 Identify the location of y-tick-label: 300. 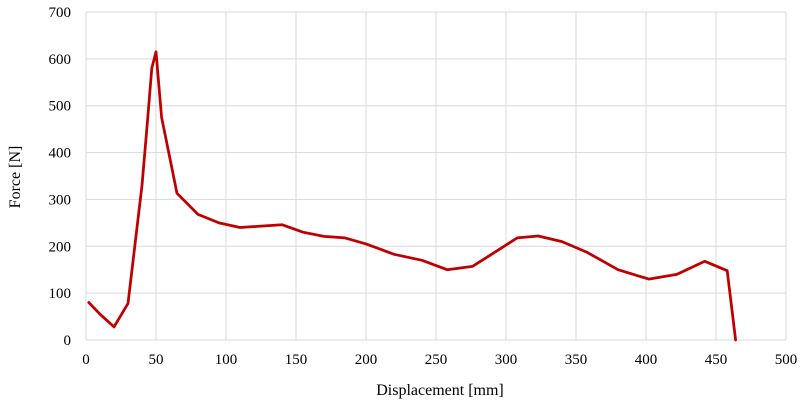
(60, 200).